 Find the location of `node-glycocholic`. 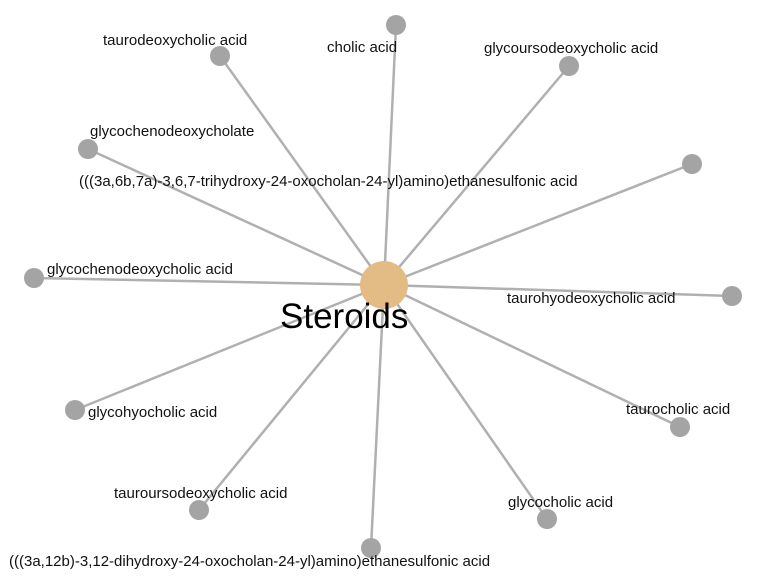

node-glycocholic is located at coordinates (547, 519).